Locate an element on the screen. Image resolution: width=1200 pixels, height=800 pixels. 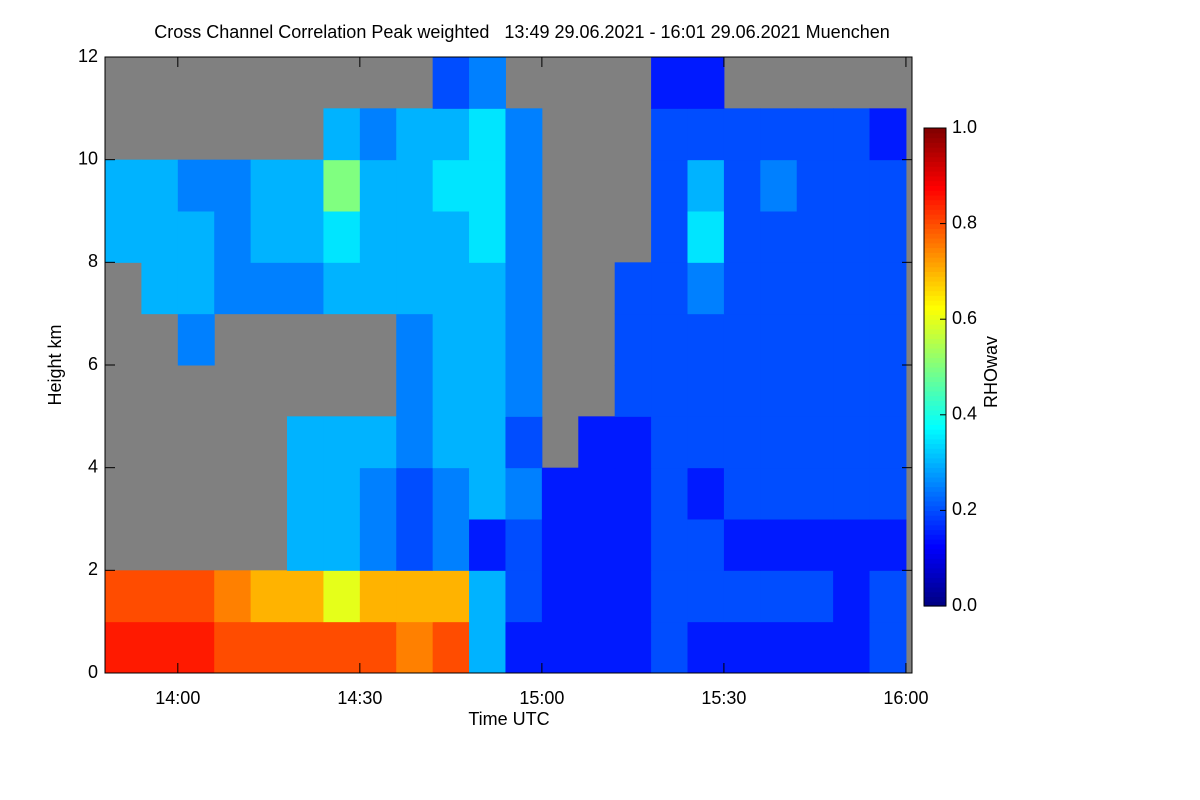
colorbar-tick-label: 0.2 is located at coordinates (964, 509).